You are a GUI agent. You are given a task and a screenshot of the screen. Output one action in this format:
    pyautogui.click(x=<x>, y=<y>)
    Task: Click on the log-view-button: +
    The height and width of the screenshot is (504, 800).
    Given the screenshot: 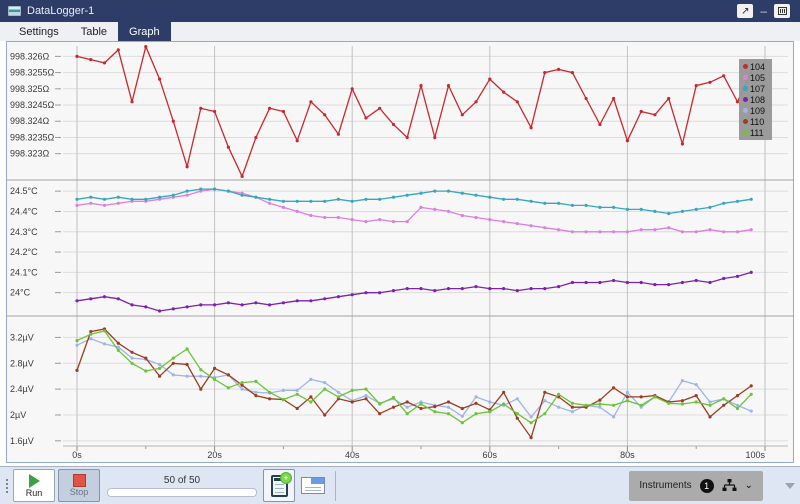 What is the action you would take?
    pyautogui.click(x=279, y=485)
    